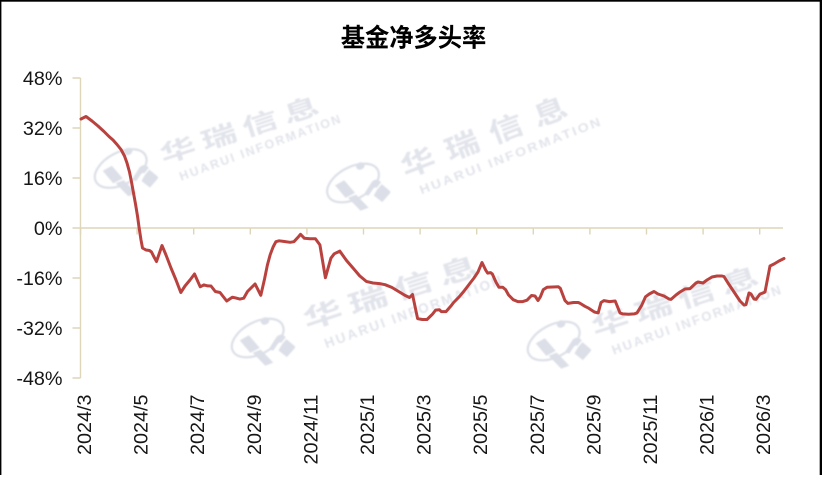  What do you see at coordinates (651, 430) in the screenshot?
I see `svg-text: 2025/11` at bounding box center [651, 430].